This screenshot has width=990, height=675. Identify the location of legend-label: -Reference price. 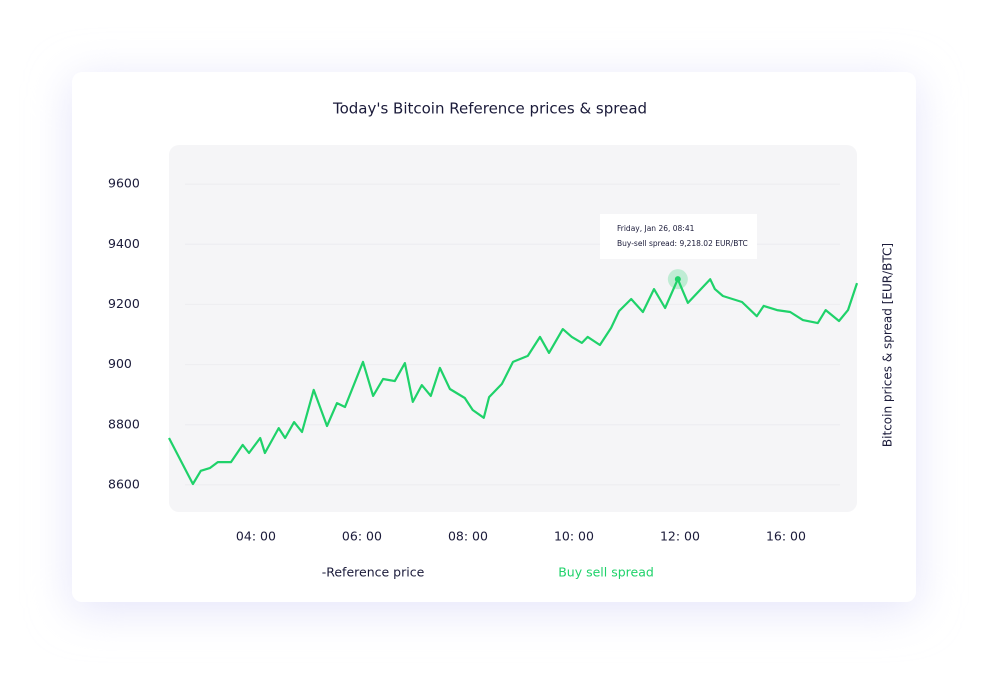
(373, 572).